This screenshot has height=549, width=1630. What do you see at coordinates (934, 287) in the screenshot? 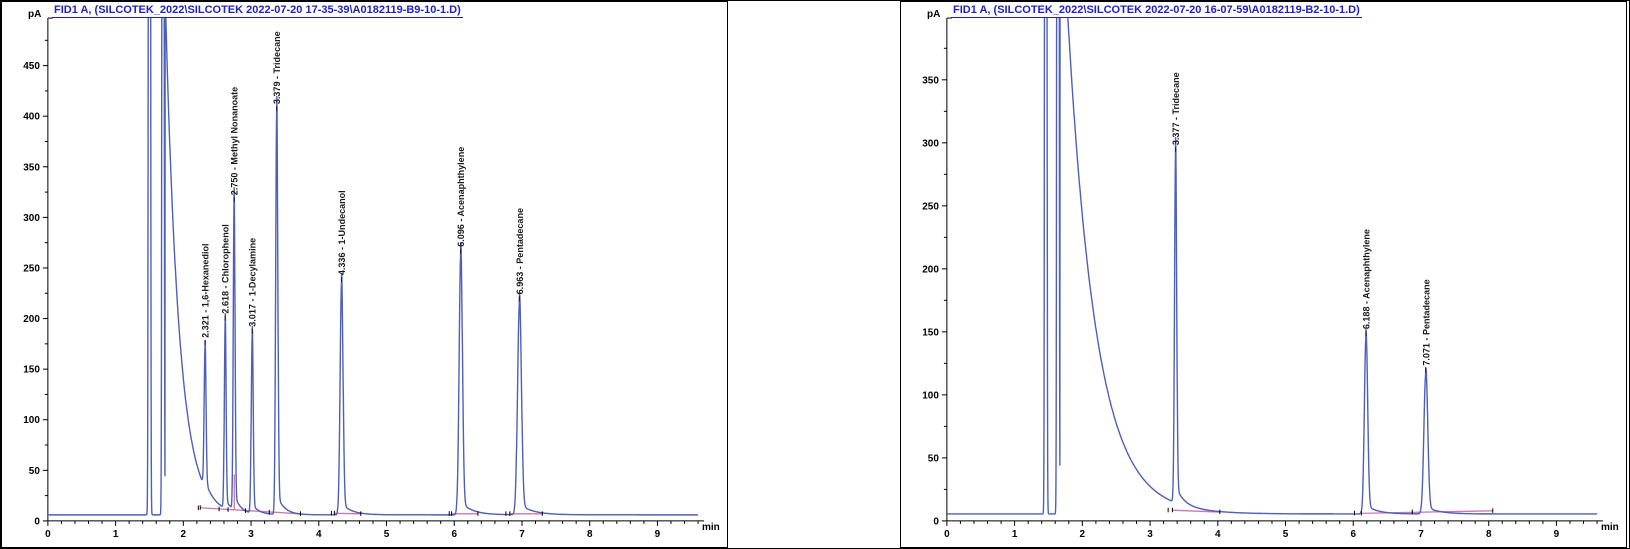
I see `y-axis-ticks: 0 50 100 150 200 250 300 350` at bounding box center [934, 287].